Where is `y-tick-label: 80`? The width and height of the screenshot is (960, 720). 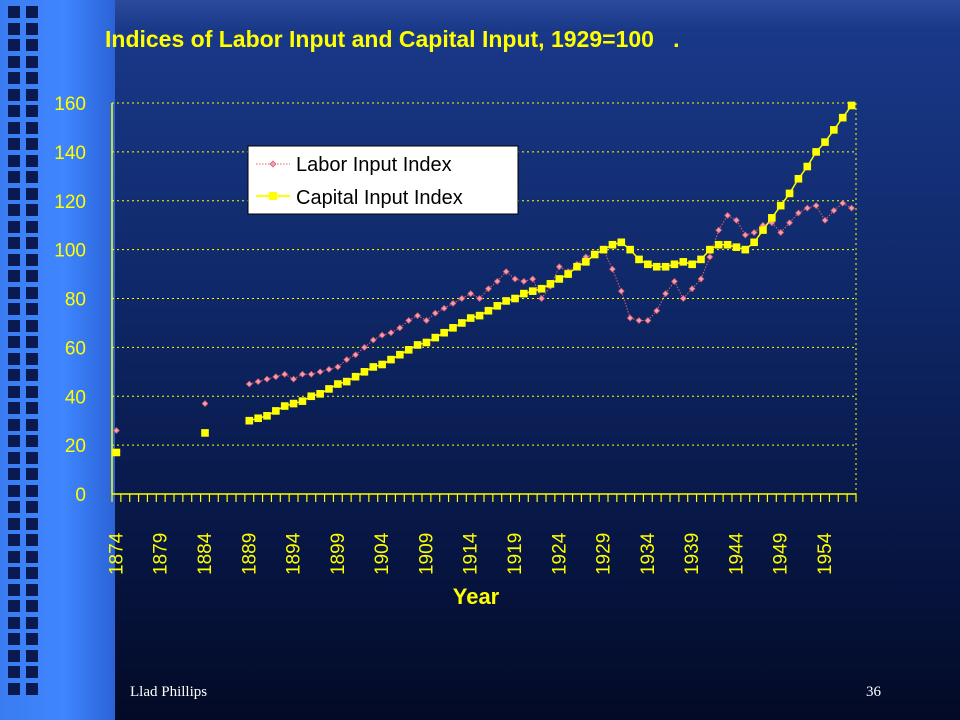
y-tick-label: 80 is located at coordinates (75, 300).